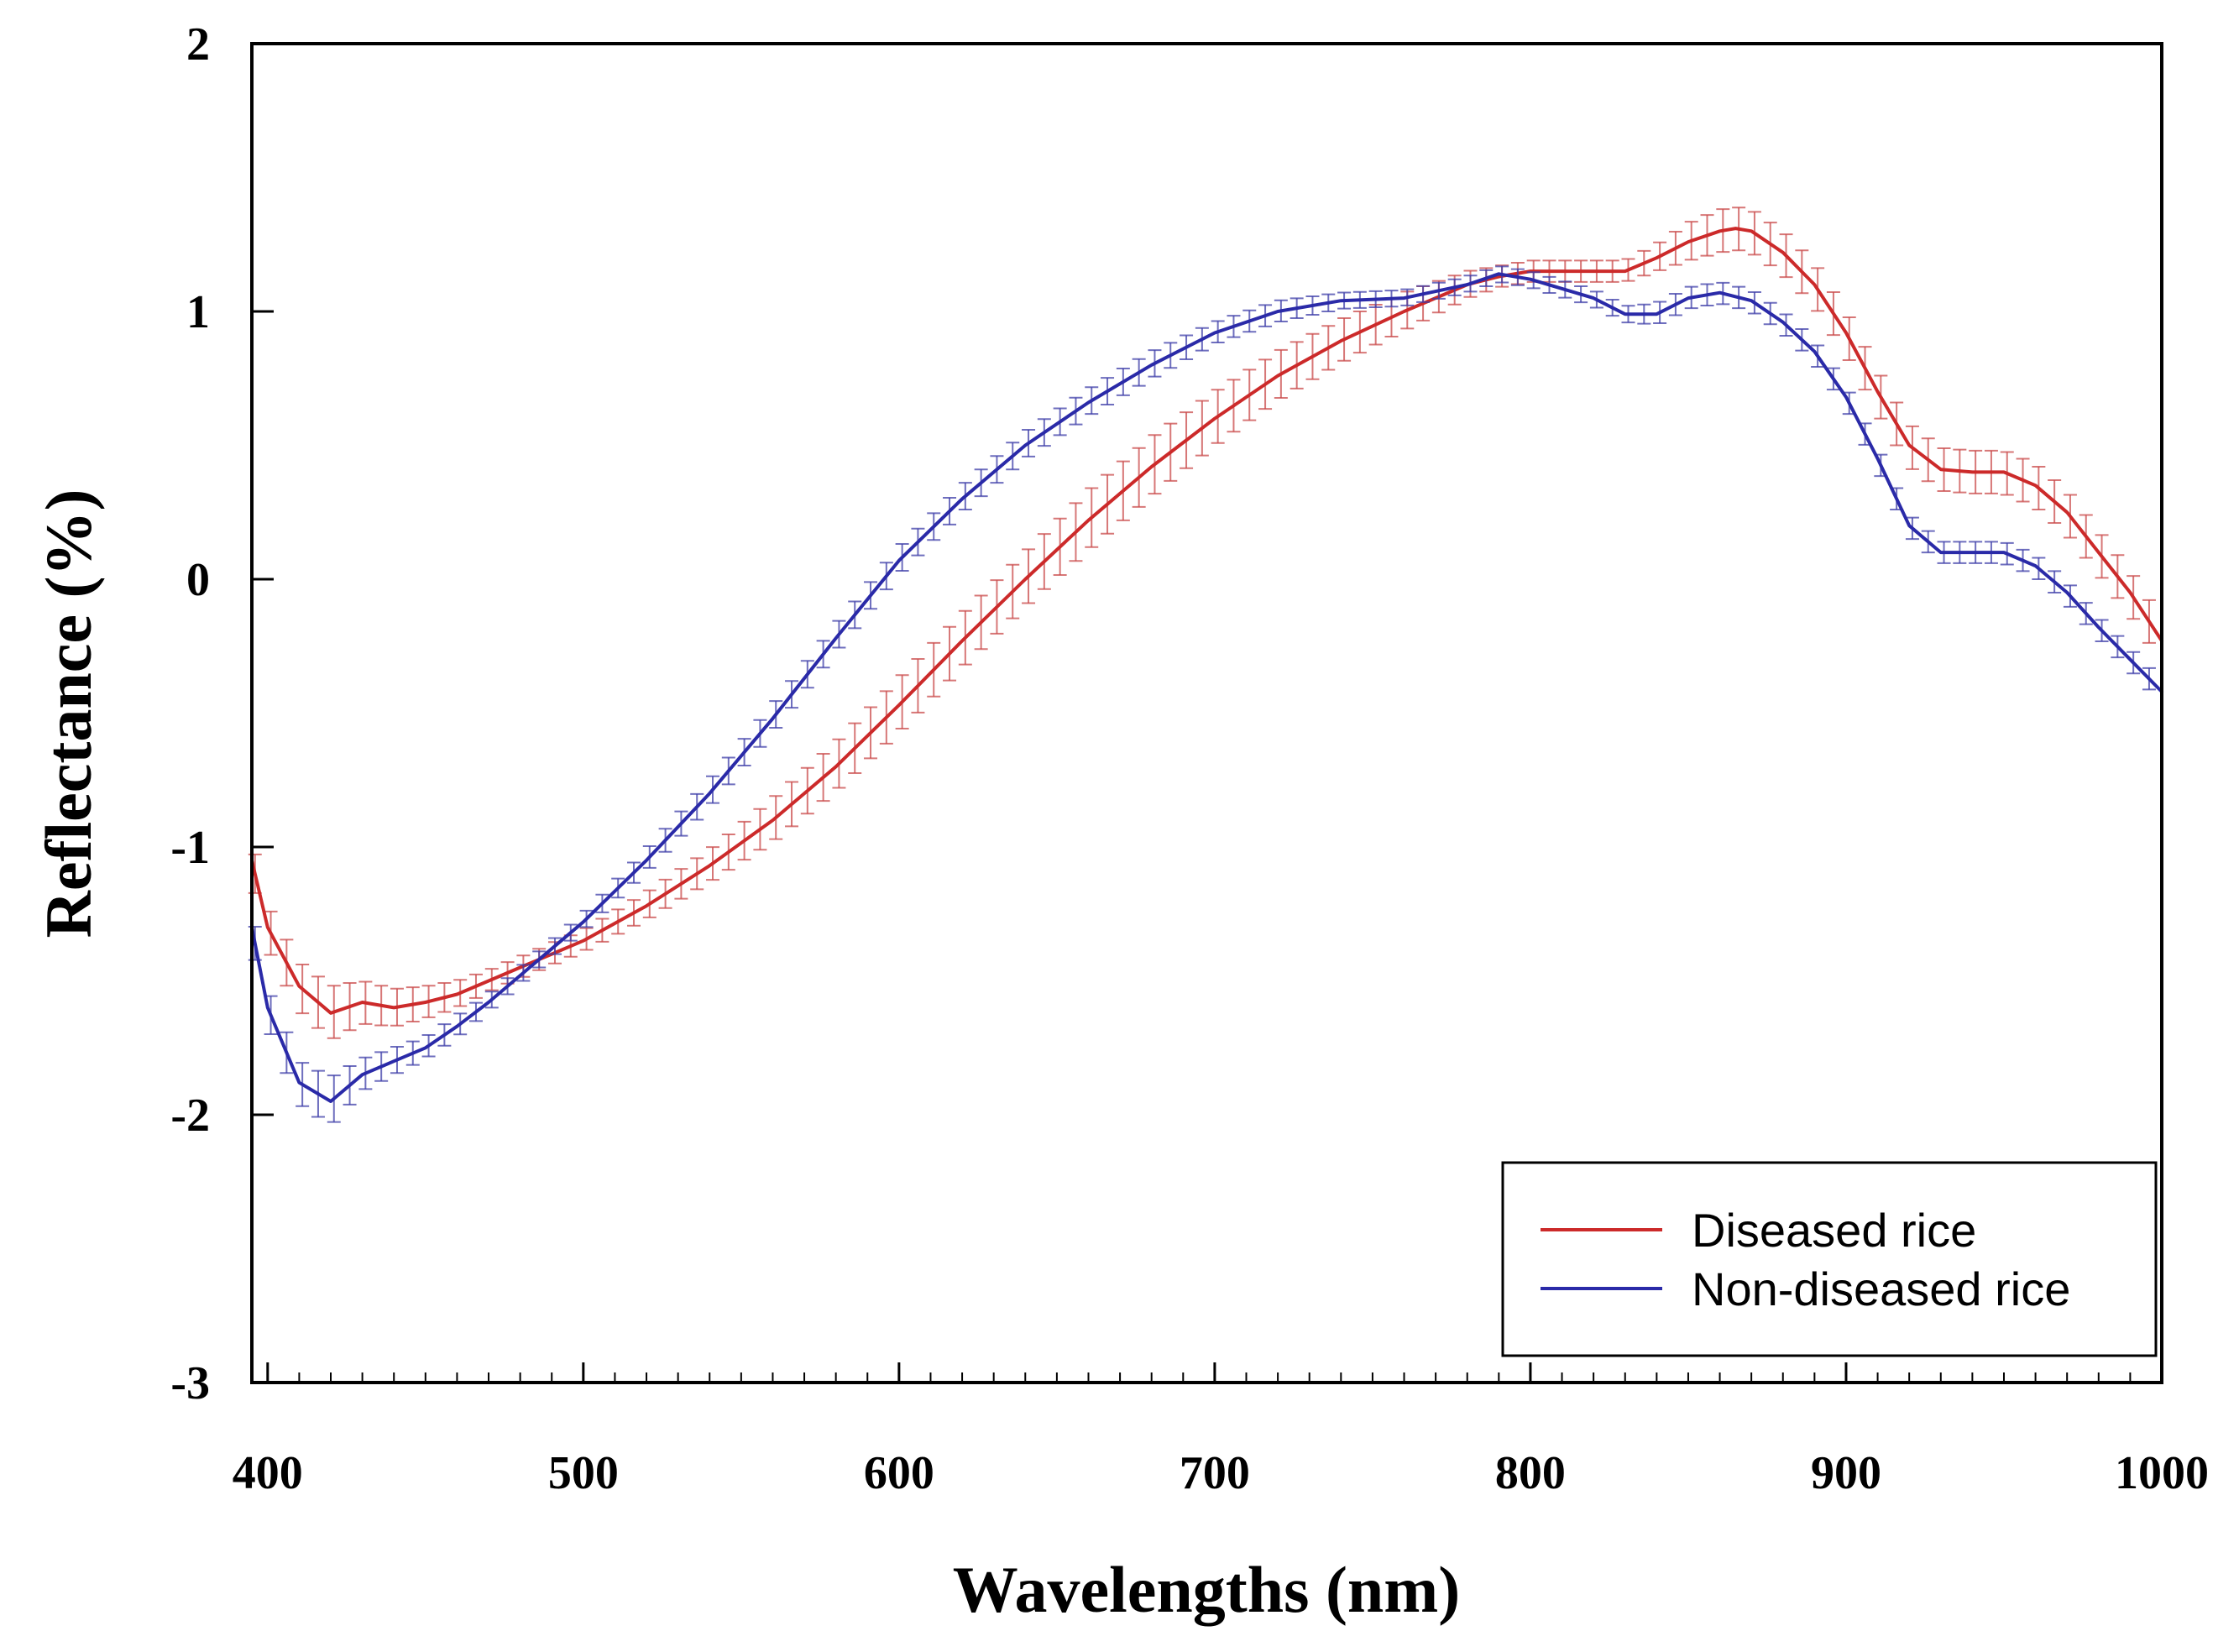  I want to click on y-axis-title: Reflectance (%), so click(68, 713).